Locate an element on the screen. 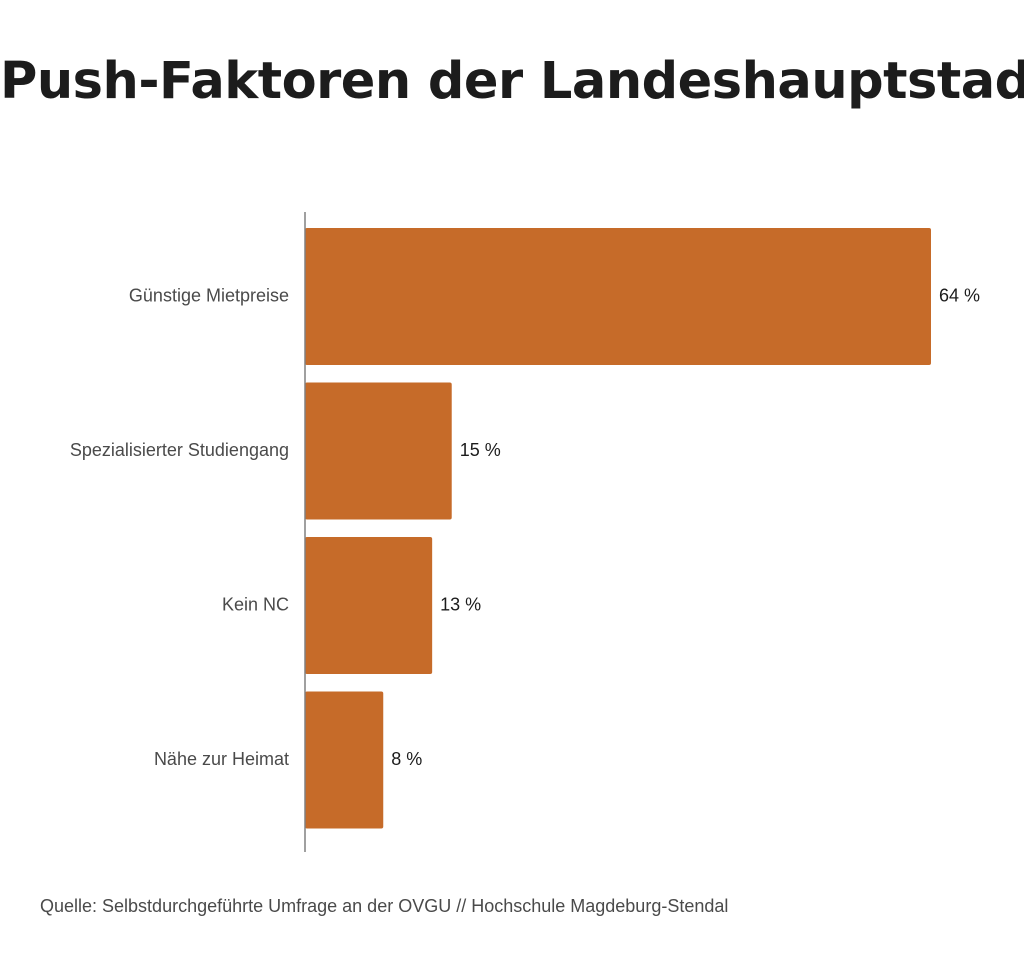 Image resolution: width=1024 pixels, height=960 pixels. value-label: 15 % is located at coordinates (480, 450).